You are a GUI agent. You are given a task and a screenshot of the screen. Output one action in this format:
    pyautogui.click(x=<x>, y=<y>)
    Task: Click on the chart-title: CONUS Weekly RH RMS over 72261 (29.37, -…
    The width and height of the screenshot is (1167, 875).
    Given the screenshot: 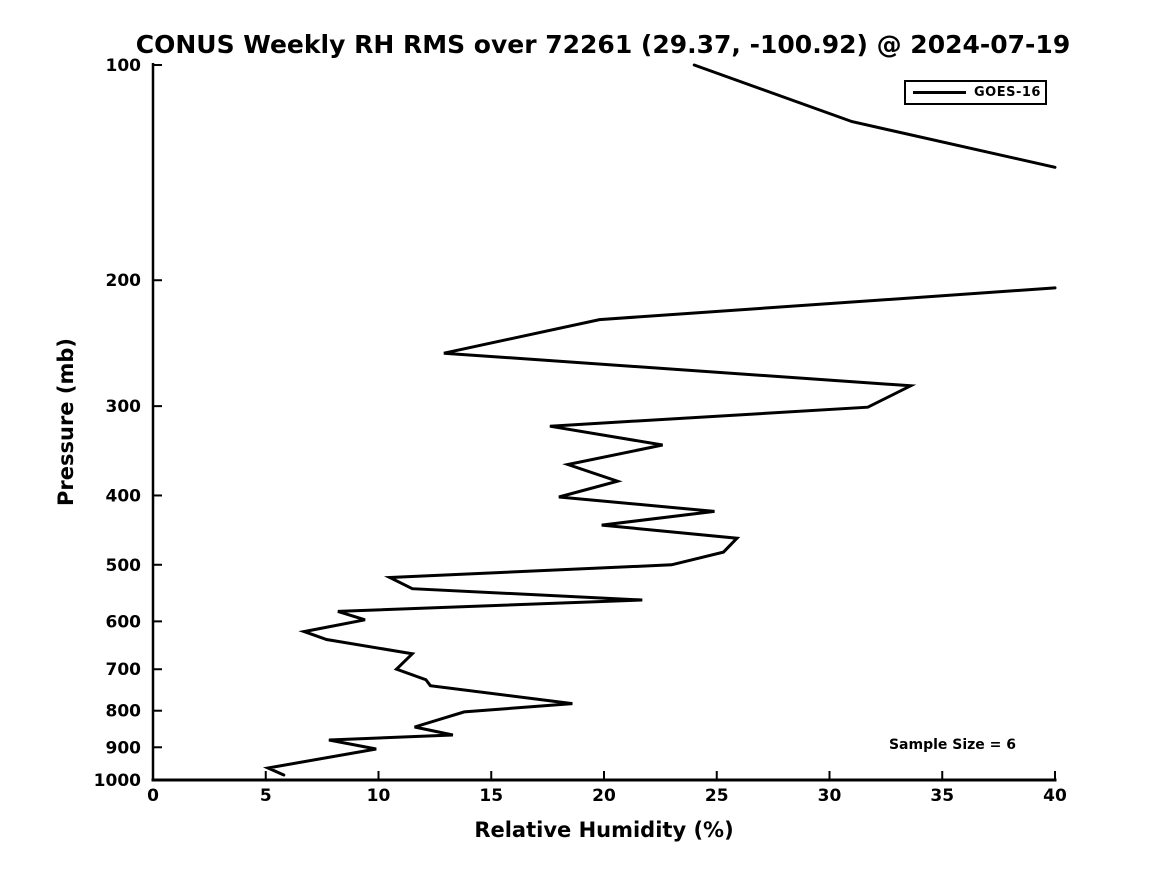 What is the action you would take?
    pyautogui.click(x=603, y=44)
    